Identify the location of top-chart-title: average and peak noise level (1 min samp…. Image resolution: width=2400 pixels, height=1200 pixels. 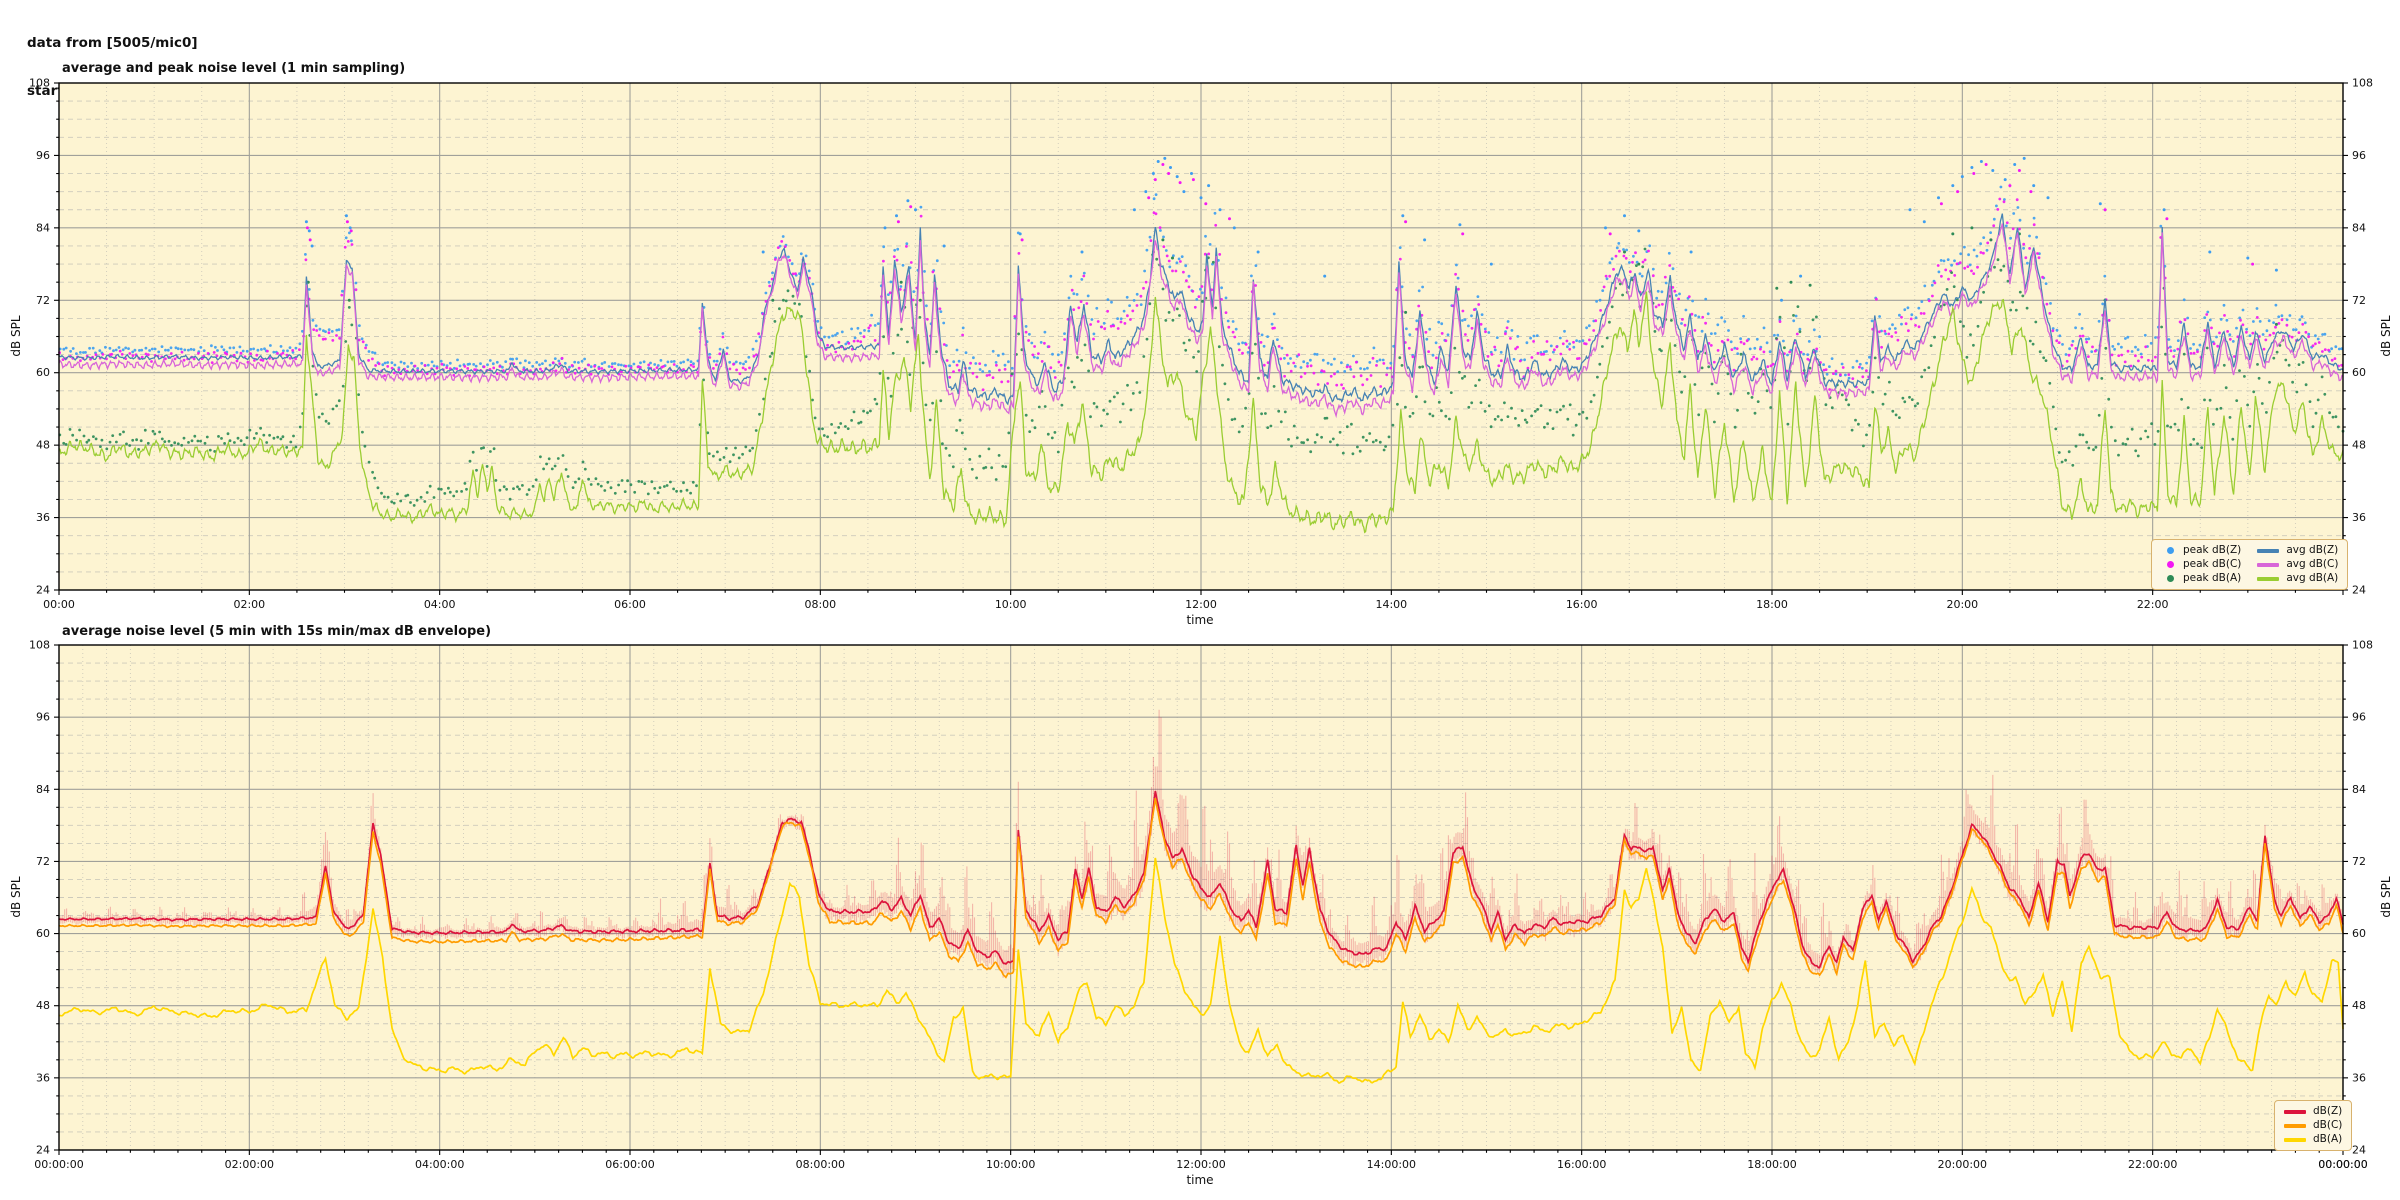
(234, 68).